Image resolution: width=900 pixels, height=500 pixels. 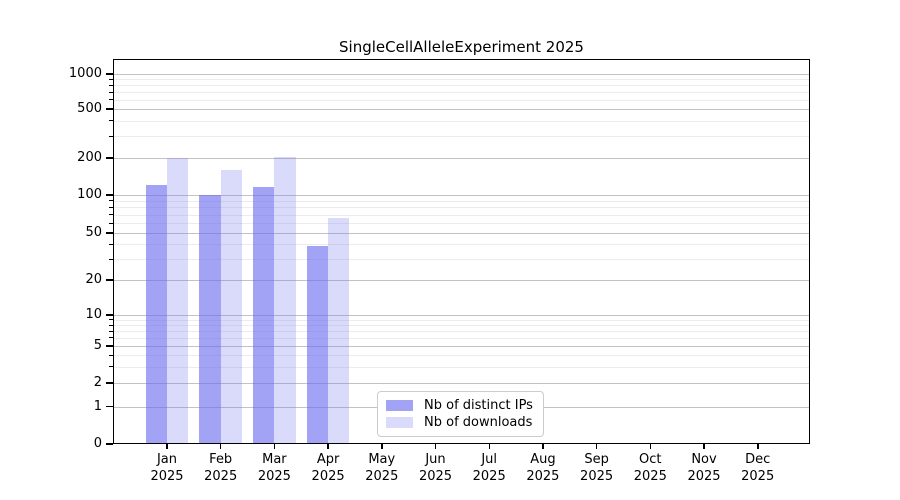 What do you see at coordinates (597, 468) in the screenshot?
I see `x-tick-label: Sep 2025` at bounding box center [597, 468].